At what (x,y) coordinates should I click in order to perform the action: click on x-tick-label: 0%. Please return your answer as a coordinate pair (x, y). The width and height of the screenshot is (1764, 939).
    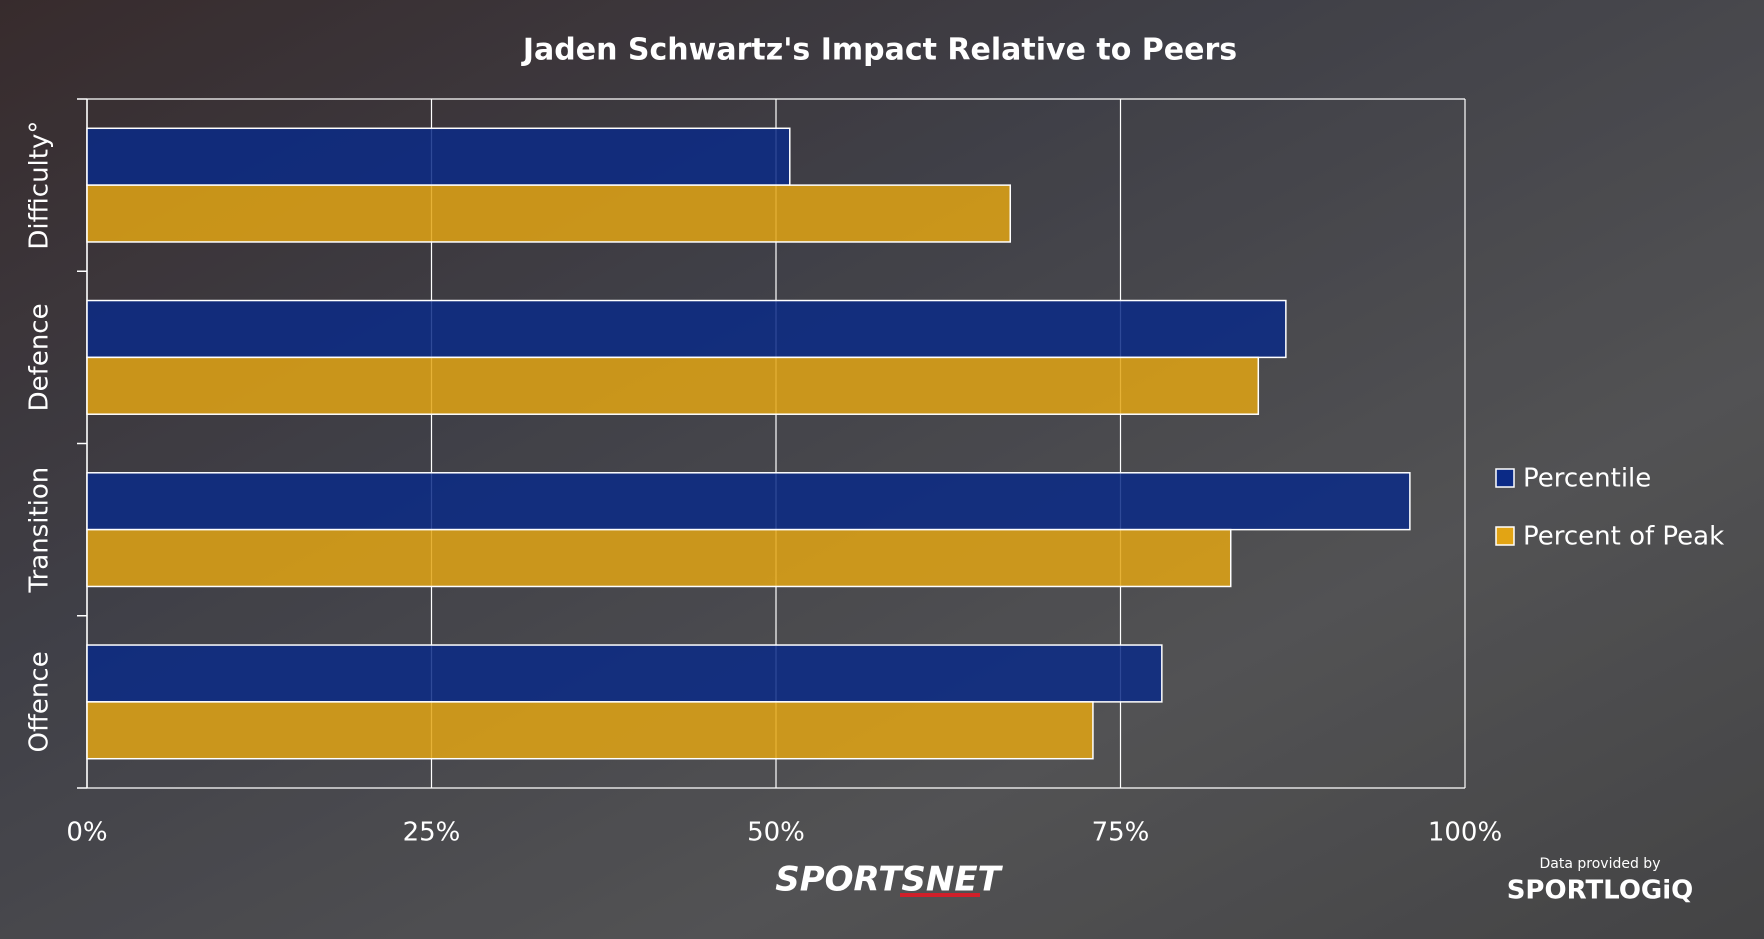
    Looking at the image, I should click on (86, 833).